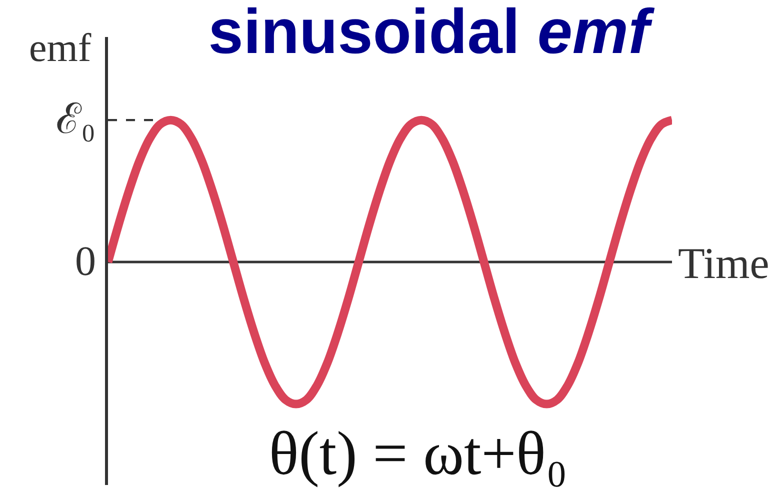 The image size is (784, 491). Describe the element at coordinates (432, 34) in the screenshot. I see `chart-title: sinusoidal emf` at that location.